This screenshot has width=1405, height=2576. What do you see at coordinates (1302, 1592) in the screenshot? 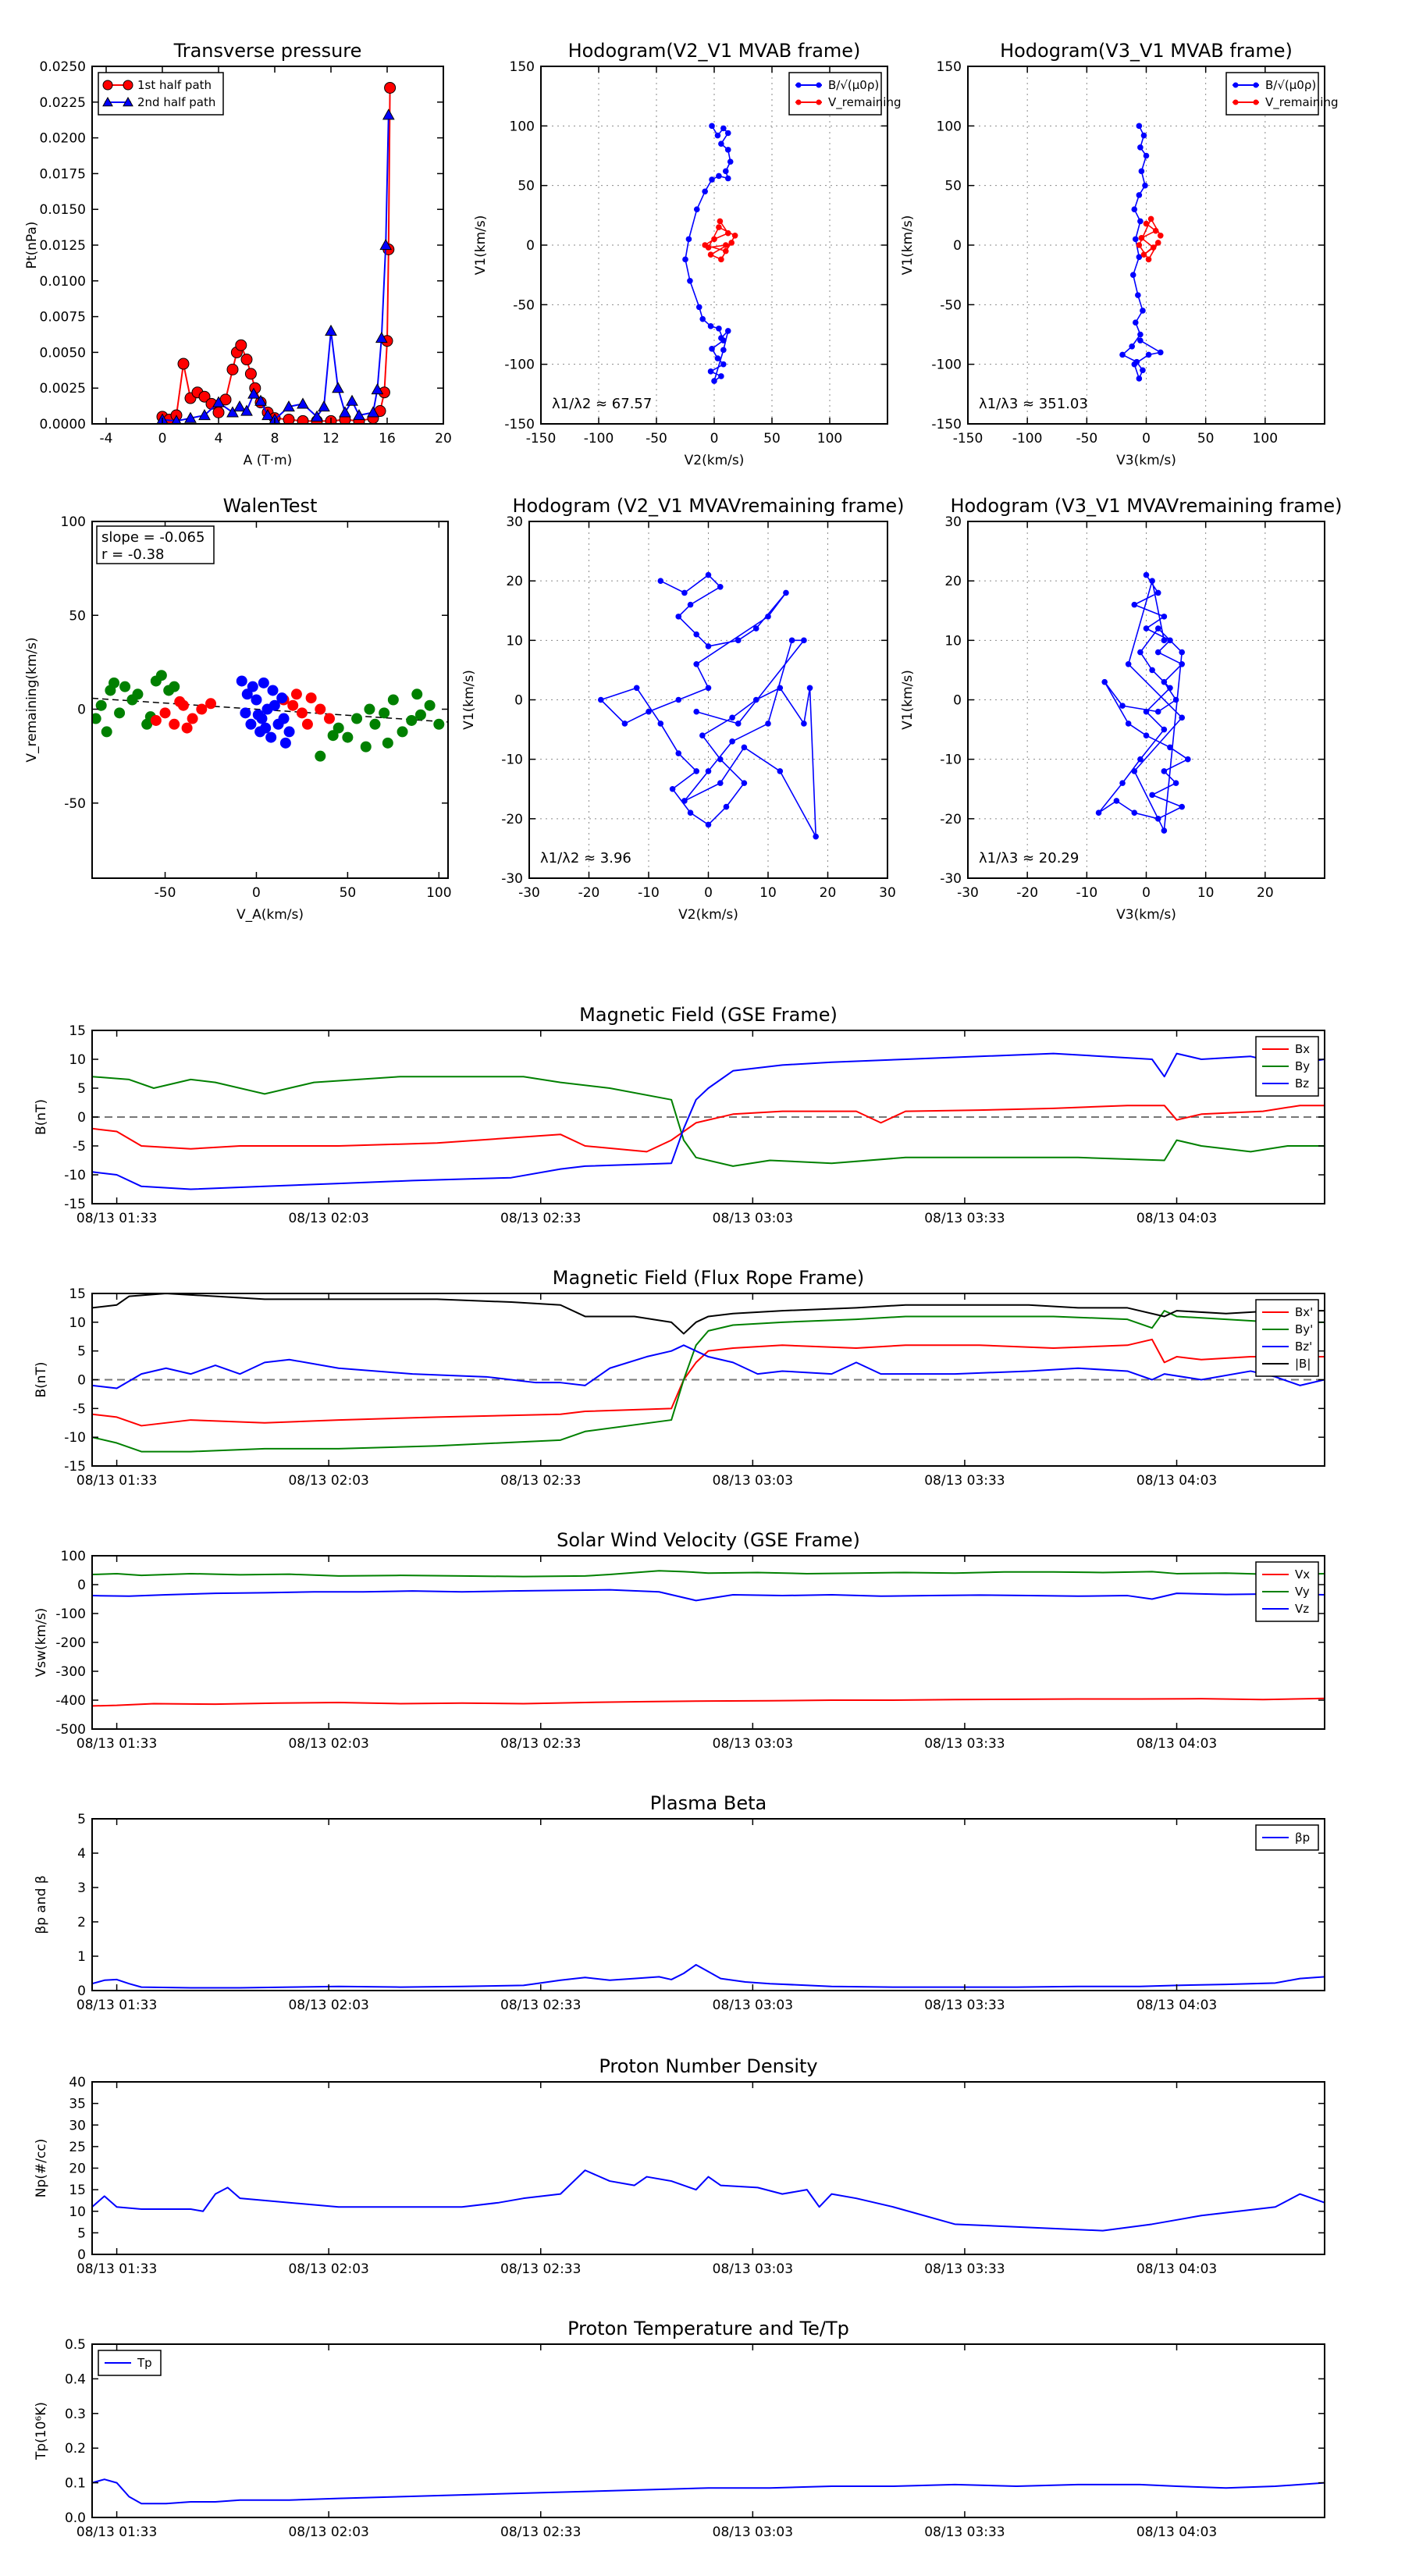
I see `legend-label: Vy` at bounding box center [1302, 1592].